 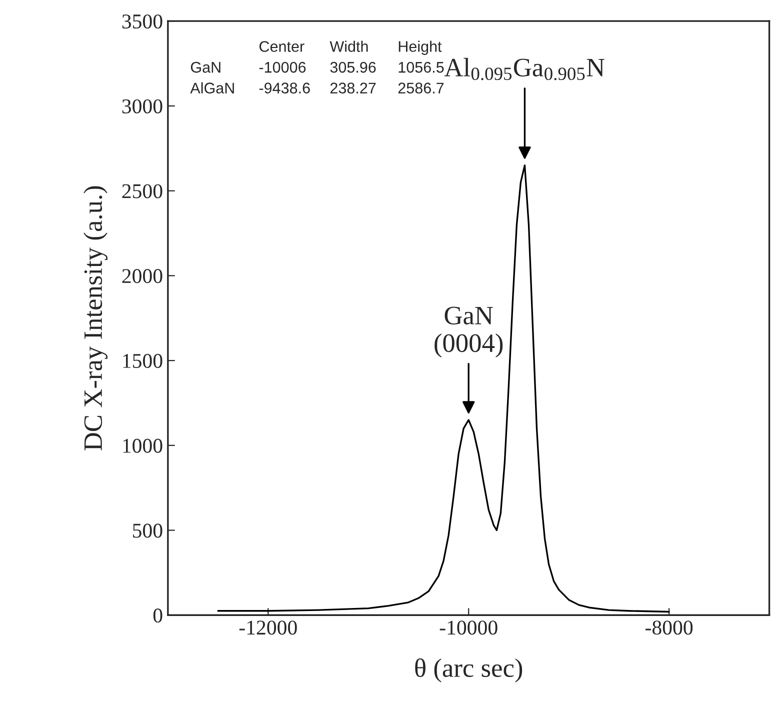 What do you see at coordinates (142, 445) in the screenshot?
I see `y-tick-label: 1000` at bounding box center [142, 445].